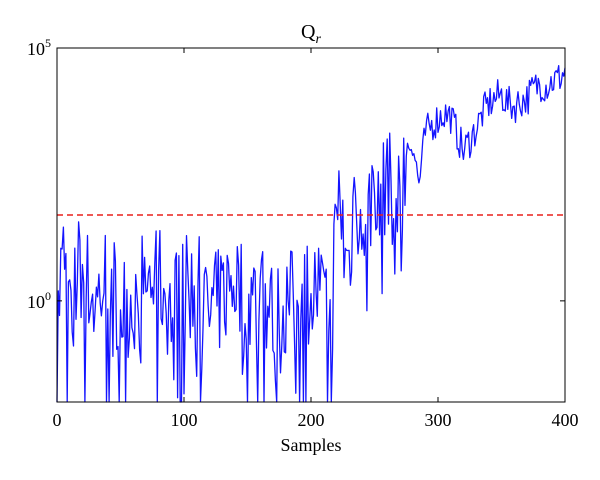 The height and width of the screenshot is (480, 600). Describe the element at coordinates (39, 300) in the screenshot. I see `y-tick-label: 10⁰` at that location.